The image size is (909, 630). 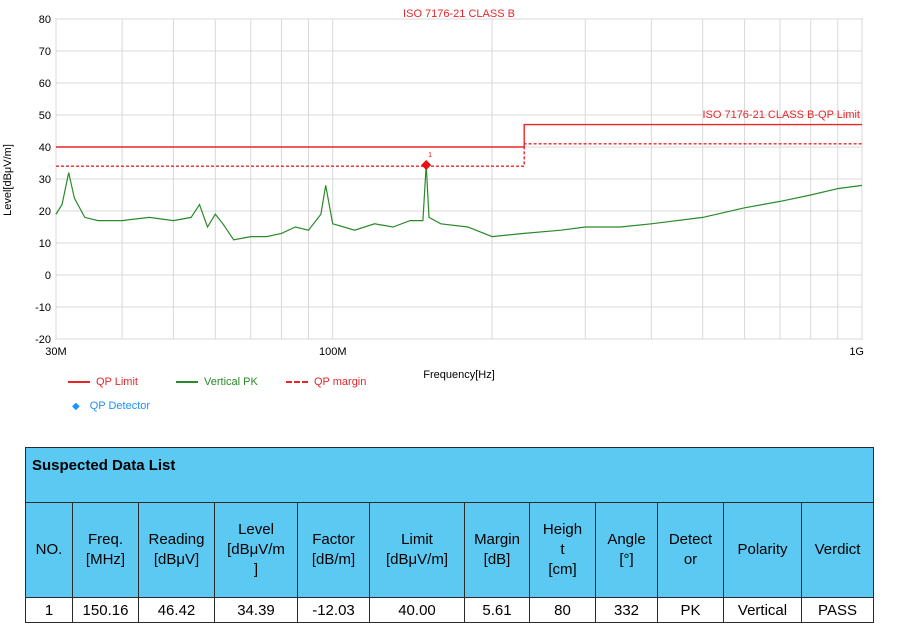 What do you see at coordinates (781, 115) in the screenshot?
I see `limit-annotation: ISO 7176-21 CLASS B-QP Limit` at bounding box center [781, 115].